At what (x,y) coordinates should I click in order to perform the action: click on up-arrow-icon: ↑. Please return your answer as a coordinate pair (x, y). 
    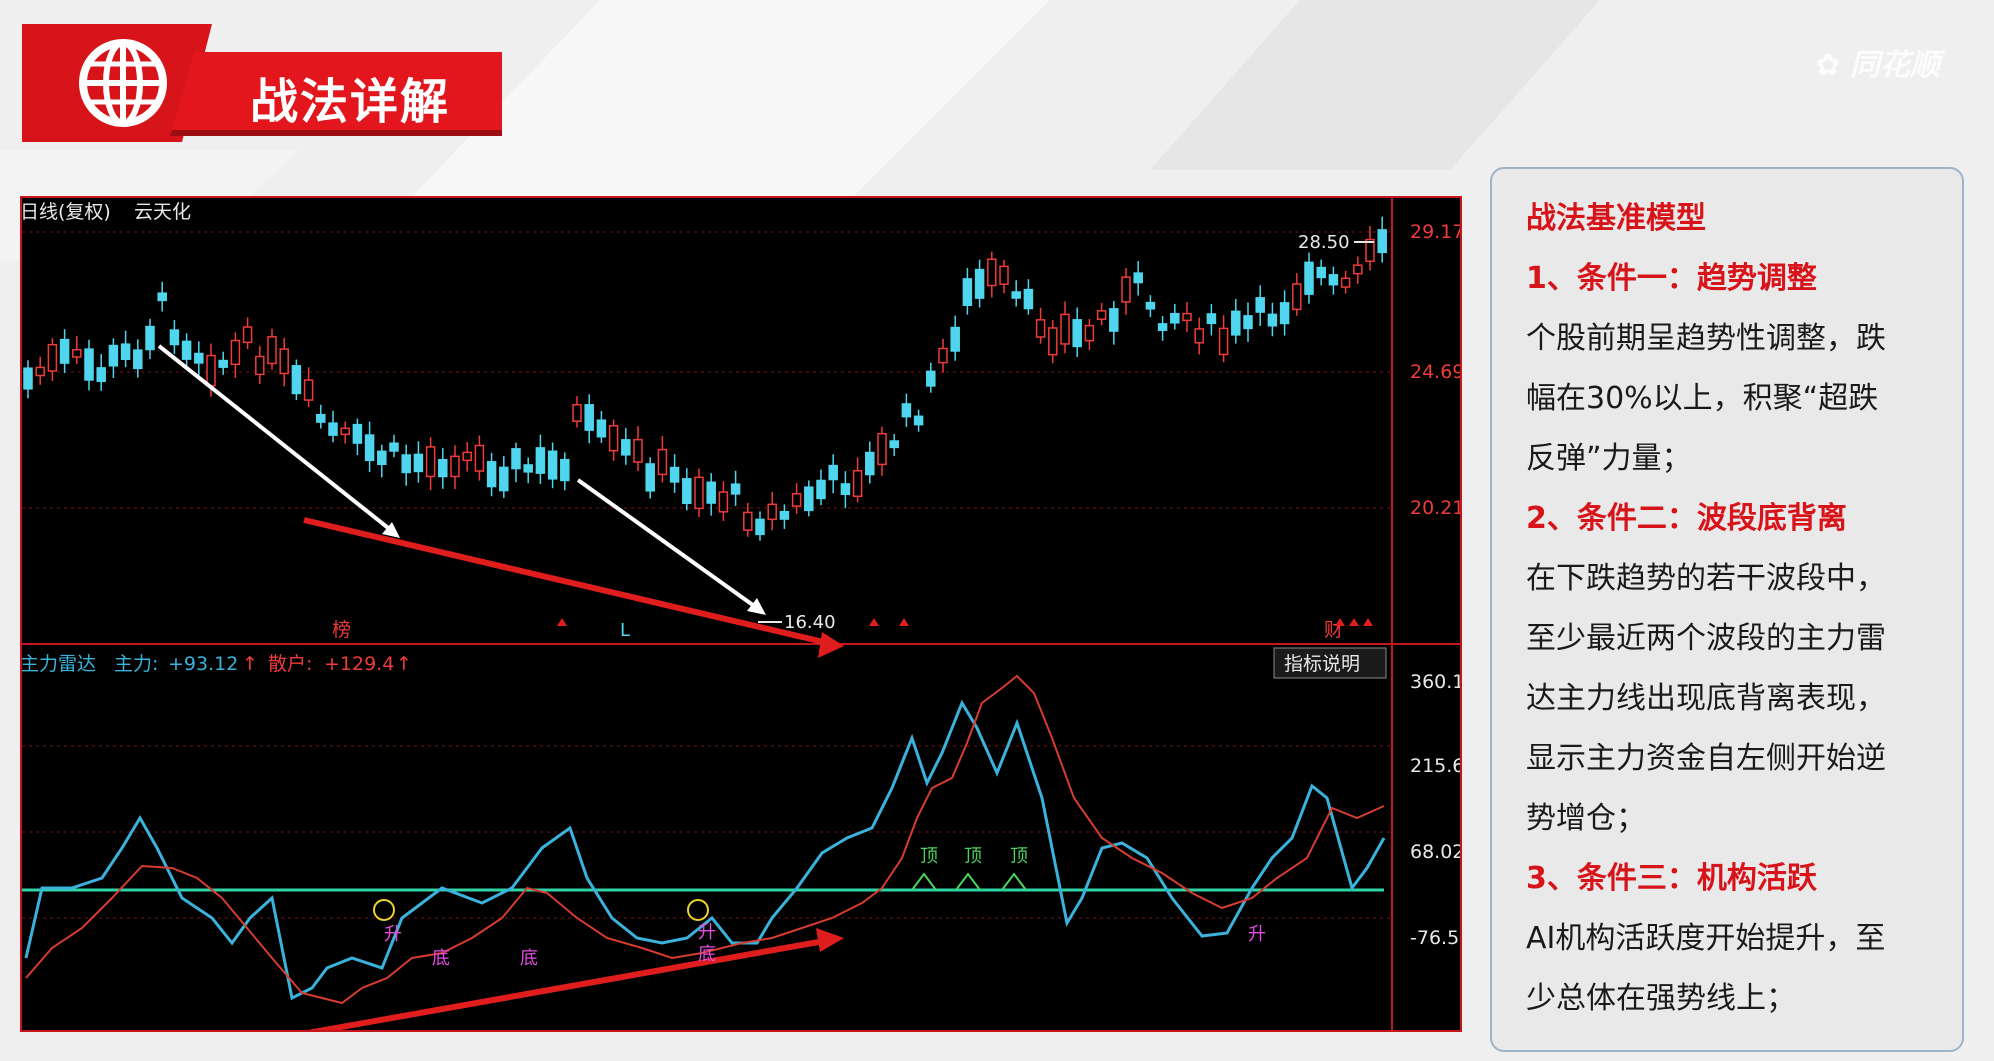
    Looking at the image, I should click on (404, 664).